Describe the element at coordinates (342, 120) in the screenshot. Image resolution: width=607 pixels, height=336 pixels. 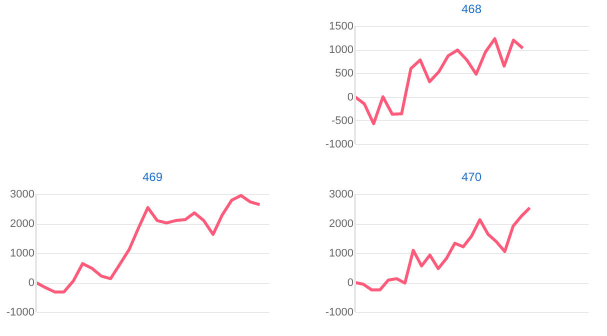
I see `y-tick-label: -500` at that location.